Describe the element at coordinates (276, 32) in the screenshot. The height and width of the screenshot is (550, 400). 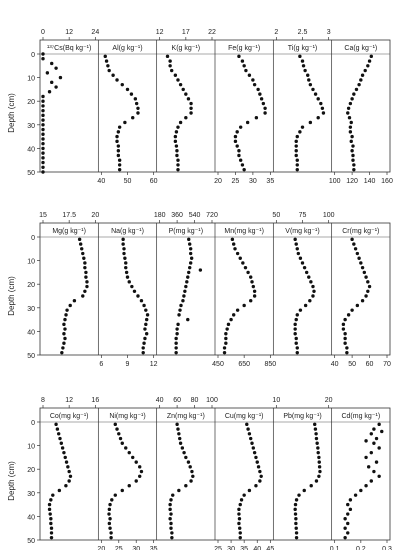
I see `x-tick-label: 2` at that location.